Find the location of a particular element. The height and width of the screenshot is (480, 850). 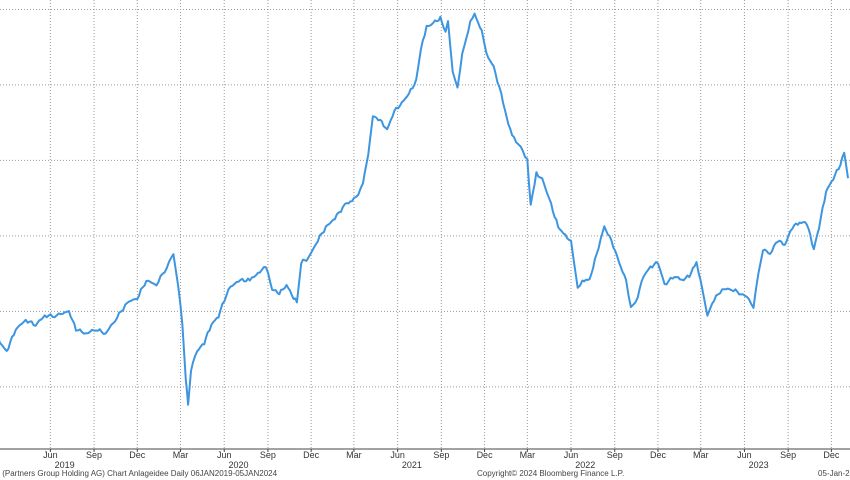

x-year-label-0: 2019 is located at coordinates (65, 465).